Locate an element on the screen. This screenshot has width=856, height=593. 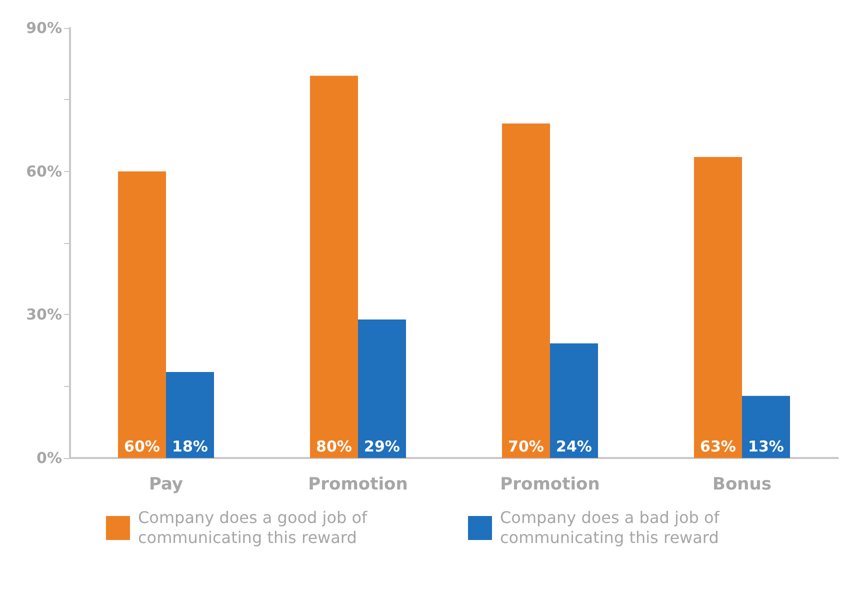
data-label: 13% is located at coordinates (766, 447).